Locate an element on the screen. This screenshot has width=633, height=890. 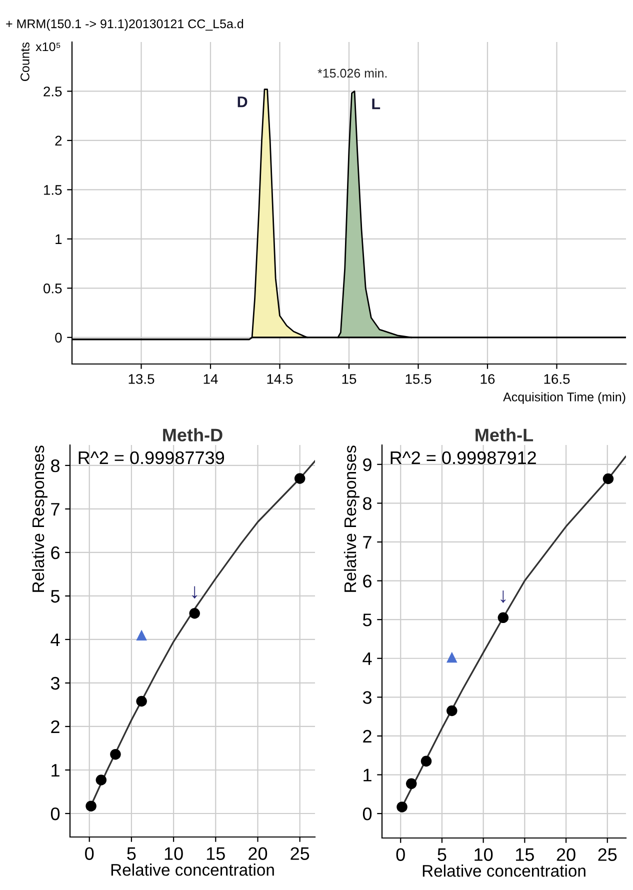
series-label: L is located at coordinates (376, 104).